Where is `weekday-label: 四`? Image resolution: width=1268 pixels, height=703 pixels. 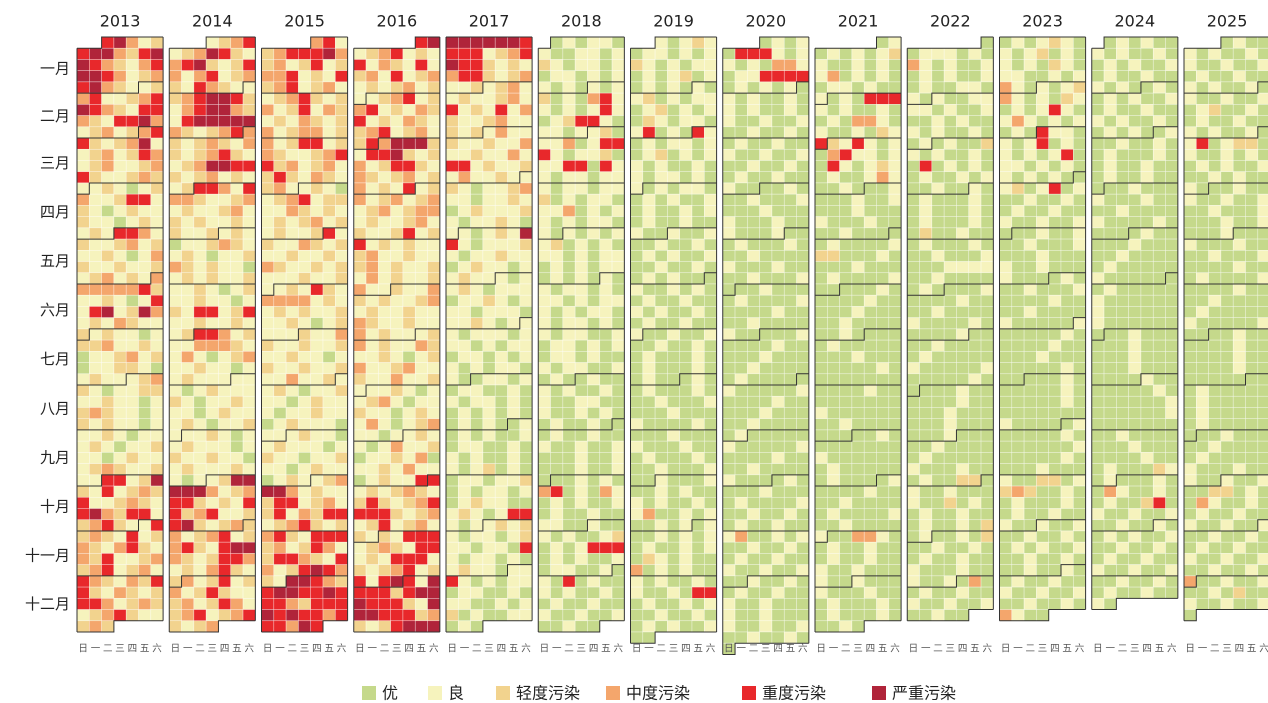 weekday-label: 四 is located at coordinates (1055, 649).